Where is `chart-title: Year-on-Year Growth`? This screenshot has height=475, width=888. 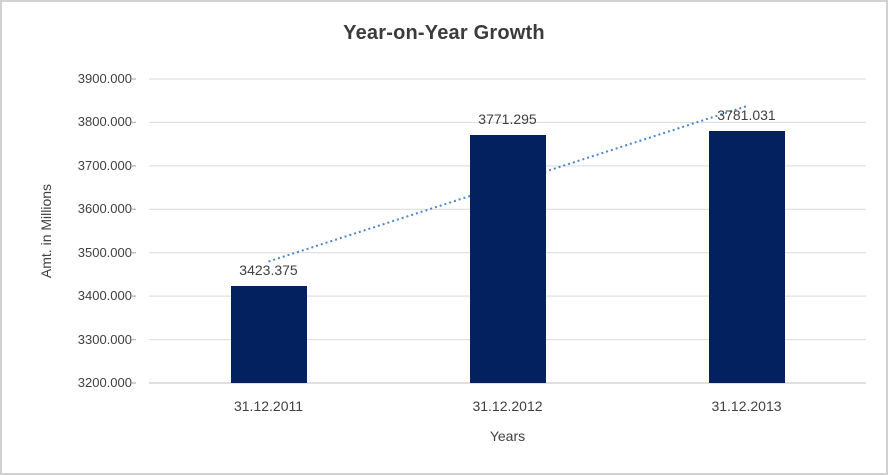 chart-title: Year-on-Year Growth is located at coordinates (444, 33).